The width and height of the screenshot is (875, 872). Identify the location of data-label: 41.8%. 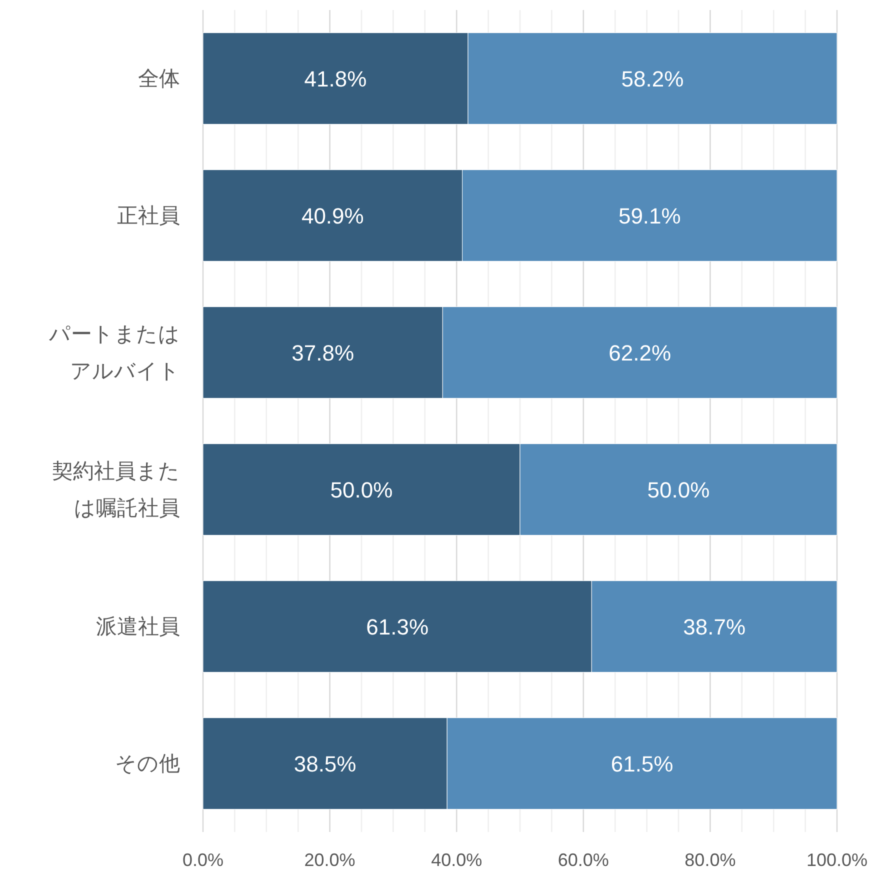
(335, 79).